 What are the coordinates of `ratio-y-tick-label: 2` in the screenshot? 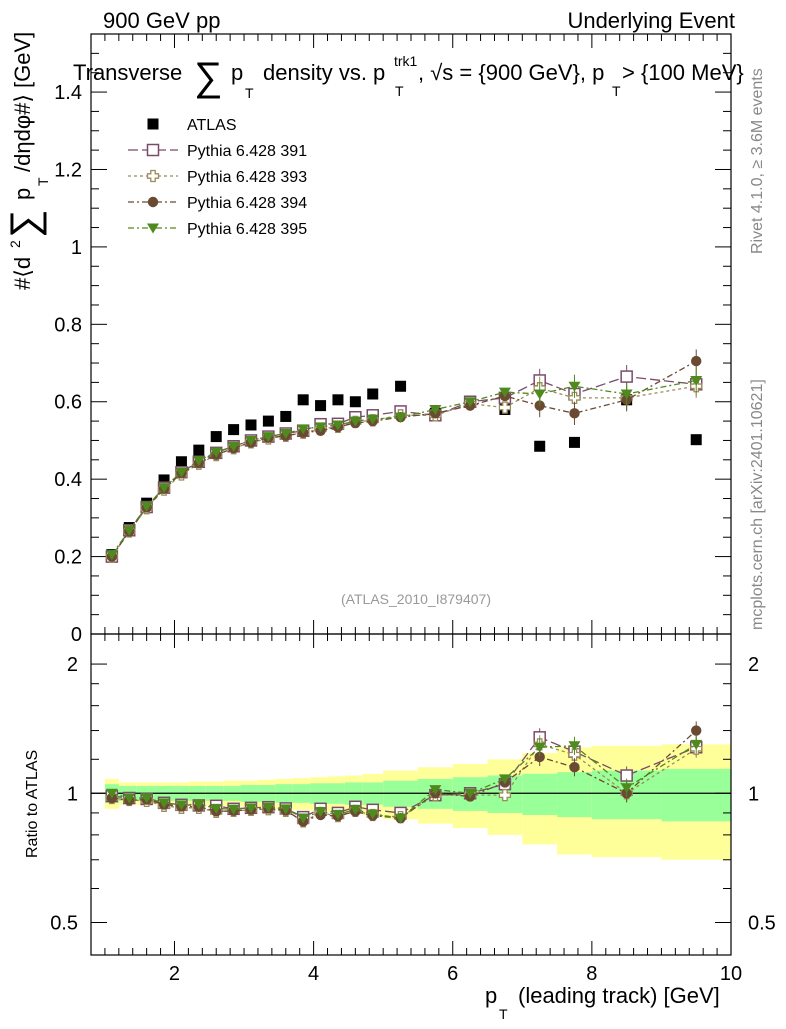 It's located at (72, 665).